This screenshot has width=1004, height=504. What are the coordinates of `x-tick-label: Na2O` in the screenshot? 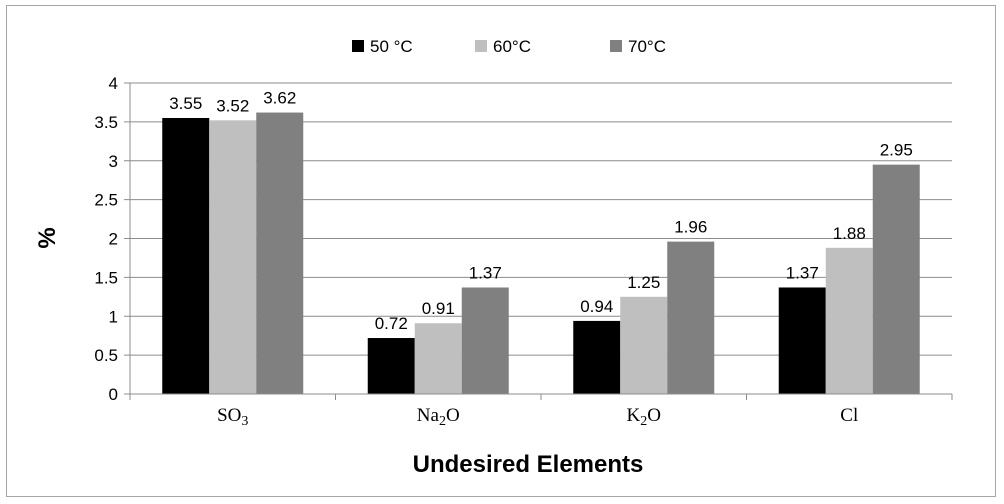 It's located at (438, 417).